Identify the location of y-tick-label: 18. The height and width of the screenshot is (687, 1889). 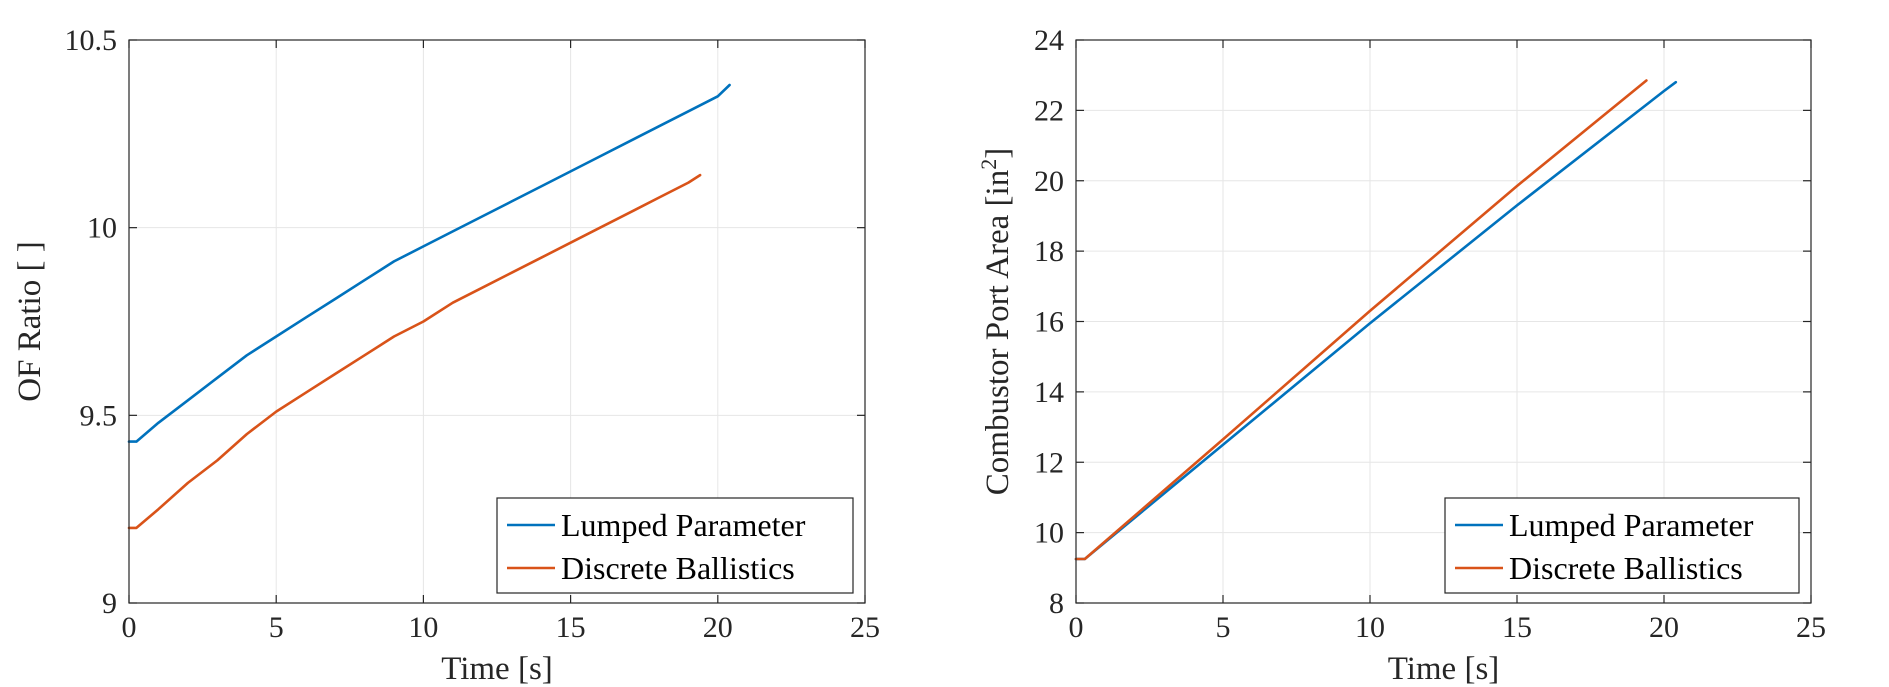
(1049, 251).